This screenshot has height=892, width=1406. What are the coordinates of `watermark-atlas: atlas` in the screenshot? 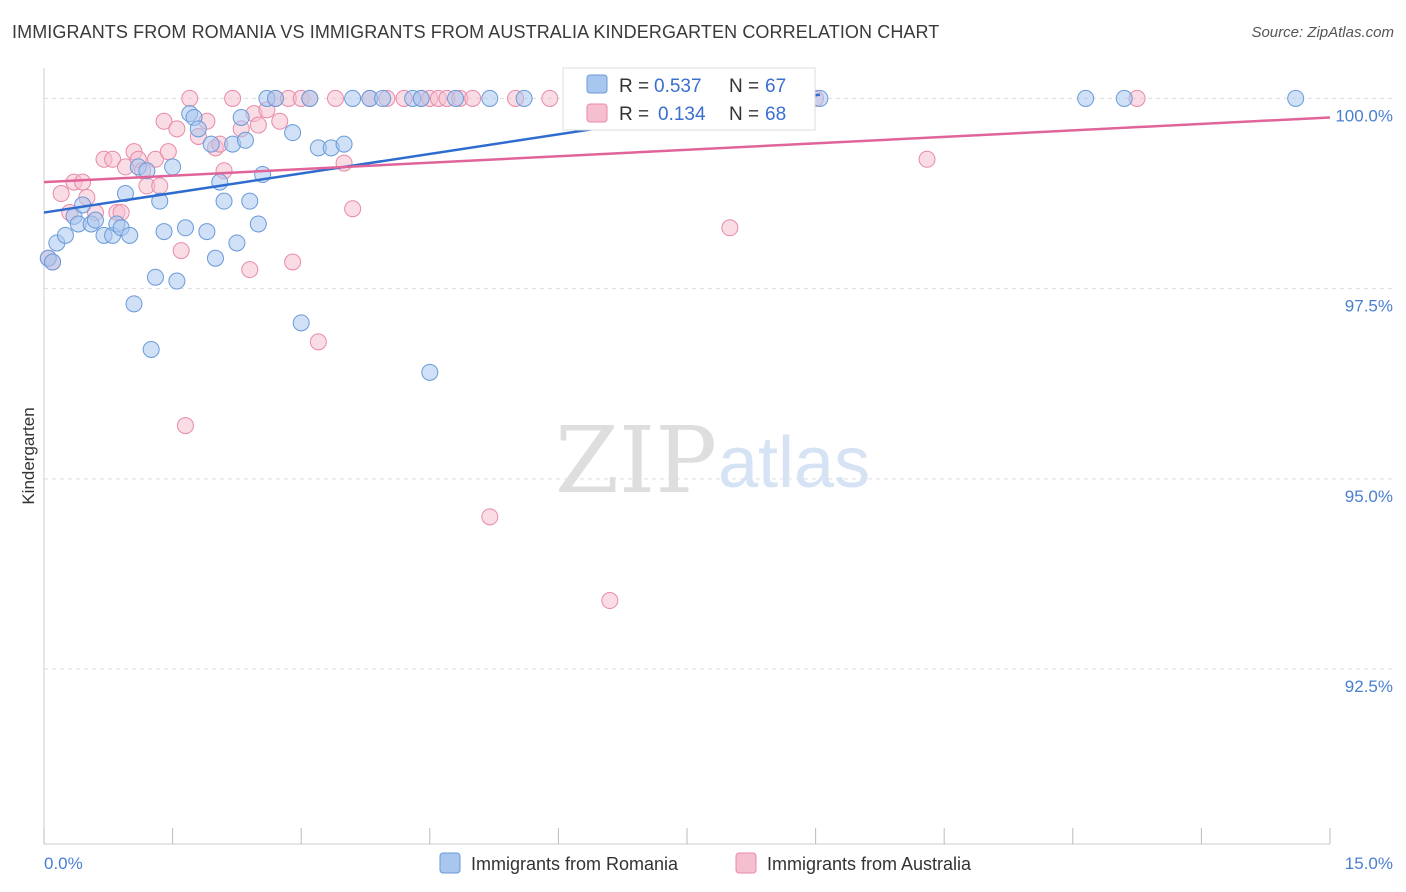 It's located at (794, 463).